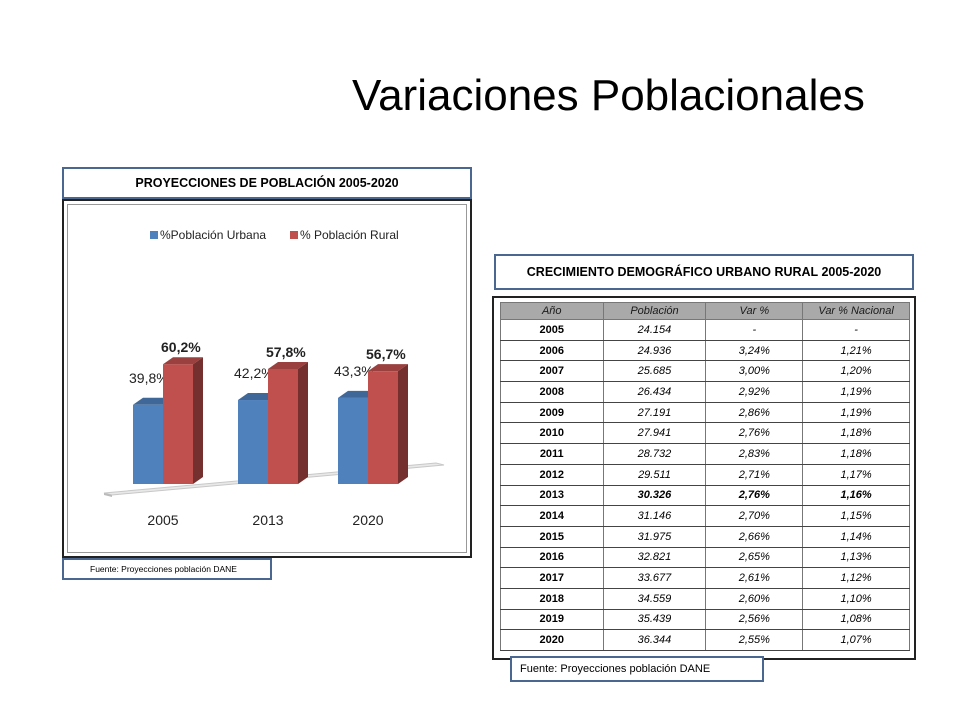 The image size is (960, 720). Describe the element at coordinates (754, 454) in the screenshot. I see `cell-var: 2,83%` at that location.